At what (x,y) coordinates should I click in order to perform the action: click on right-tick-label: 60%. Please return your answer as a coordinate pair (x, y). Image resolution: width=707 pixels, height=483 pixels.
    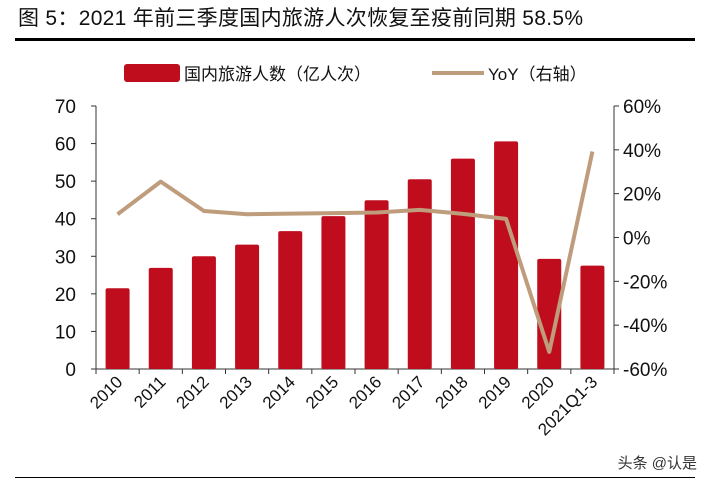
    Looking at the image, I should click on (642, 107).